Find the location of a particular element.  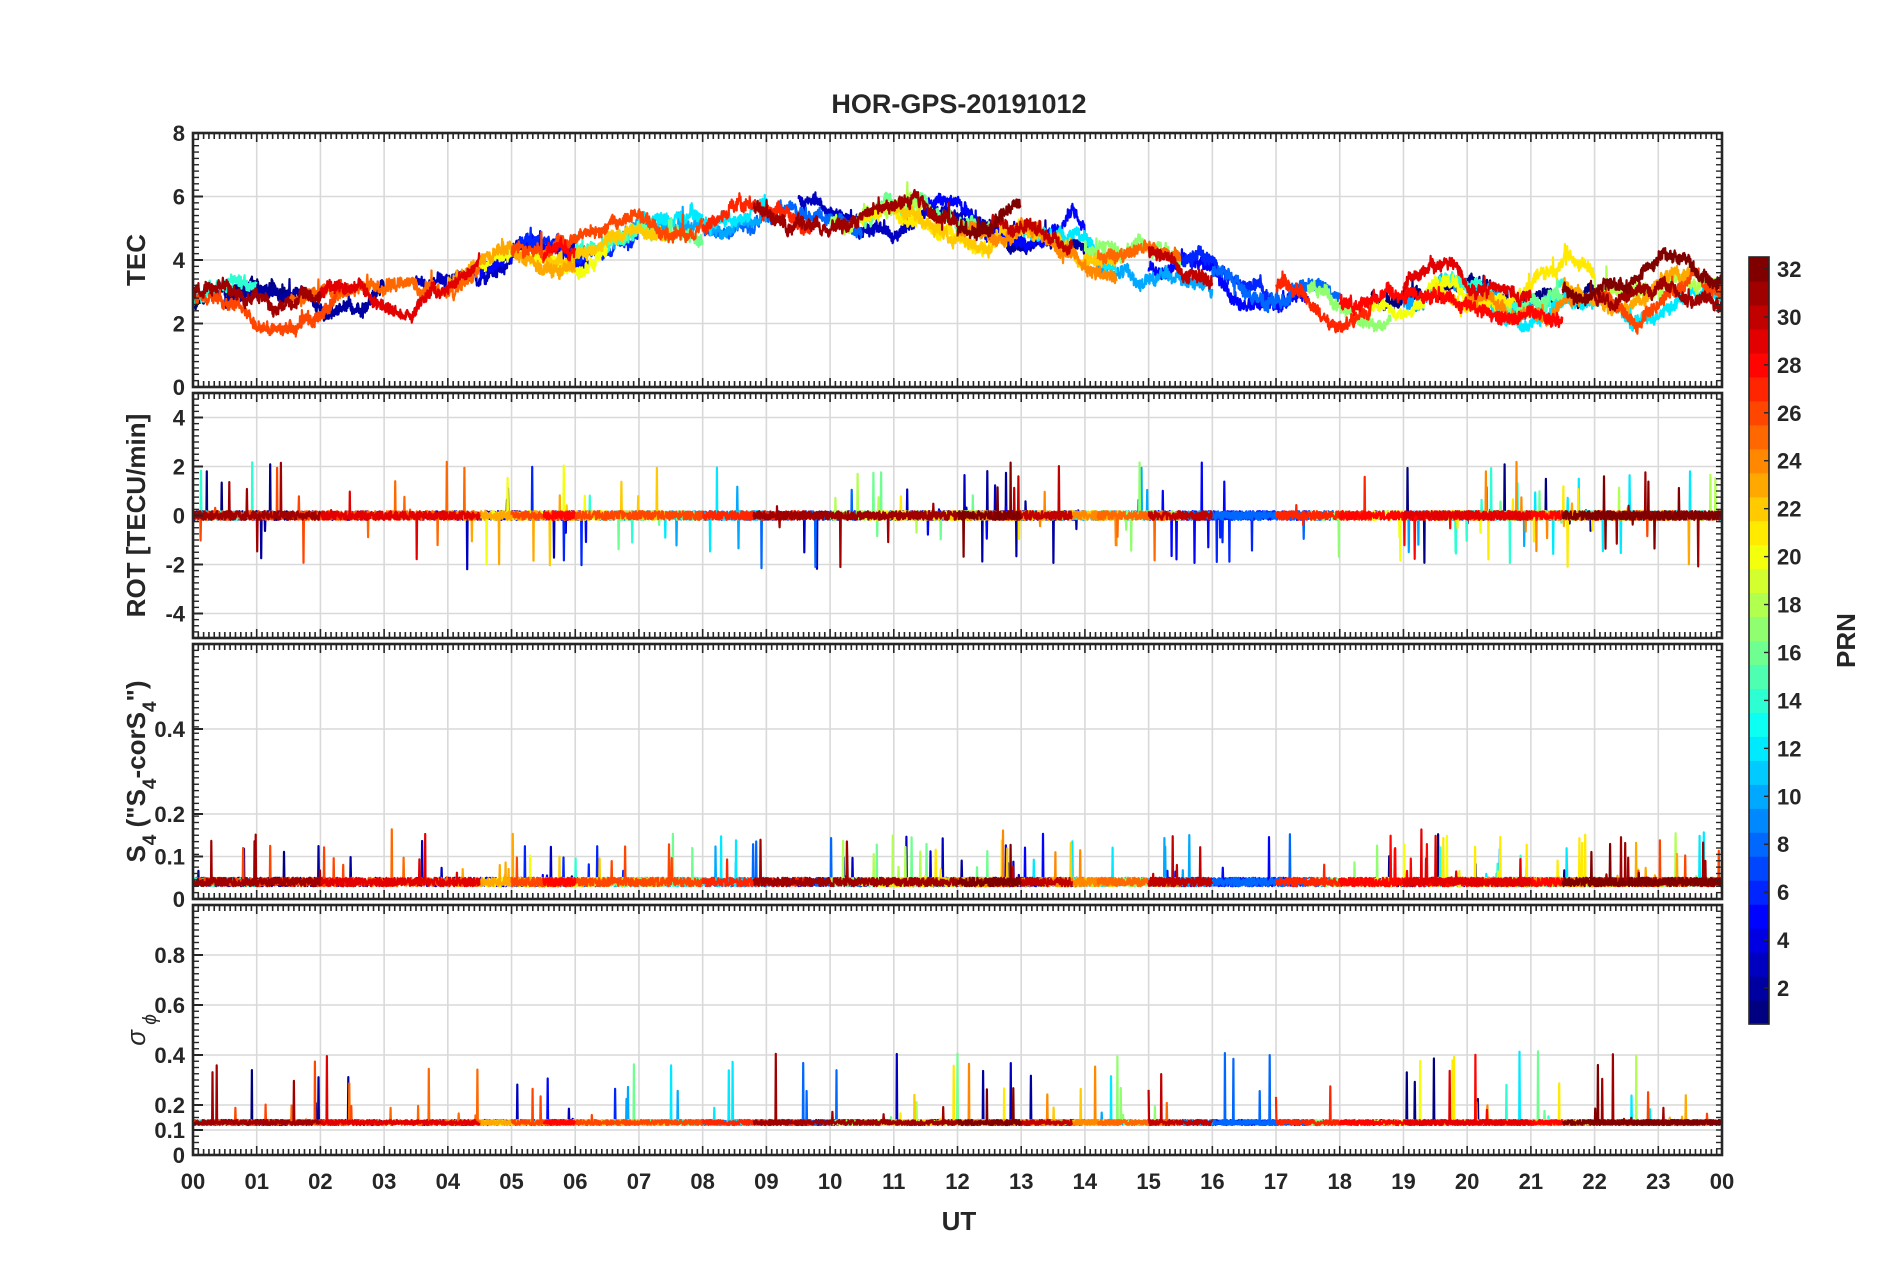

y-axis-label-part: S is located at coordinates (136, 853).